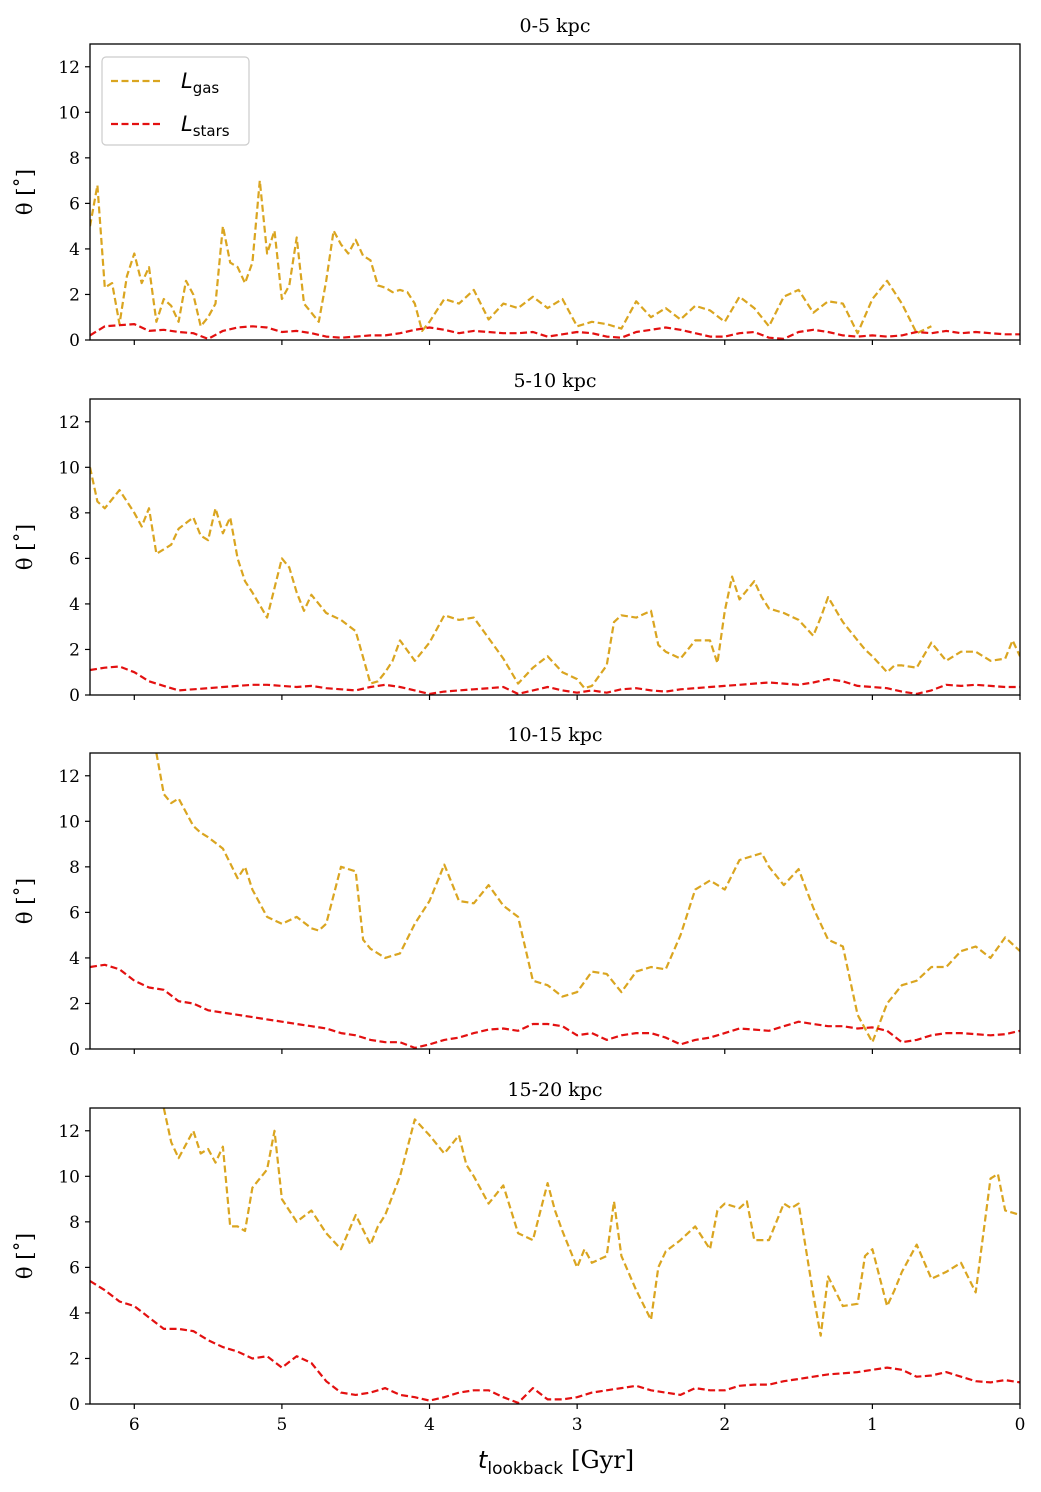  What do you see at coordinates (1020, 1425) in the screenshot?
I see `x-tick-label: 0` at bounding box center [1020, 1425].